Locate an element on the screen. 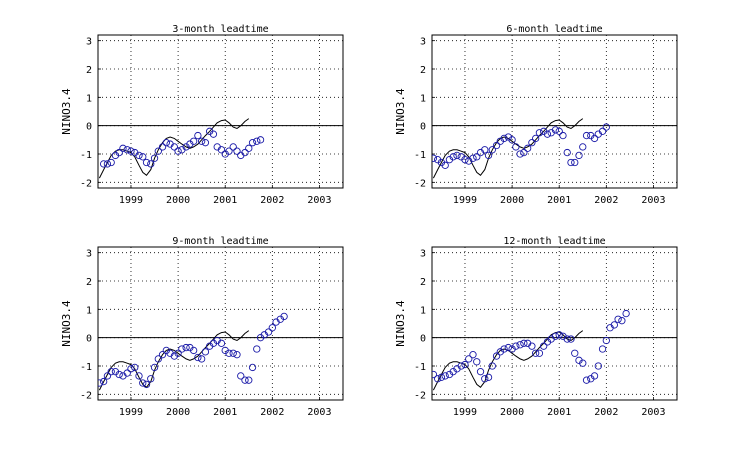 This screenshot has height=451, width=750. panel-title: 3-month leadtime is located at coordinates (220, 29).